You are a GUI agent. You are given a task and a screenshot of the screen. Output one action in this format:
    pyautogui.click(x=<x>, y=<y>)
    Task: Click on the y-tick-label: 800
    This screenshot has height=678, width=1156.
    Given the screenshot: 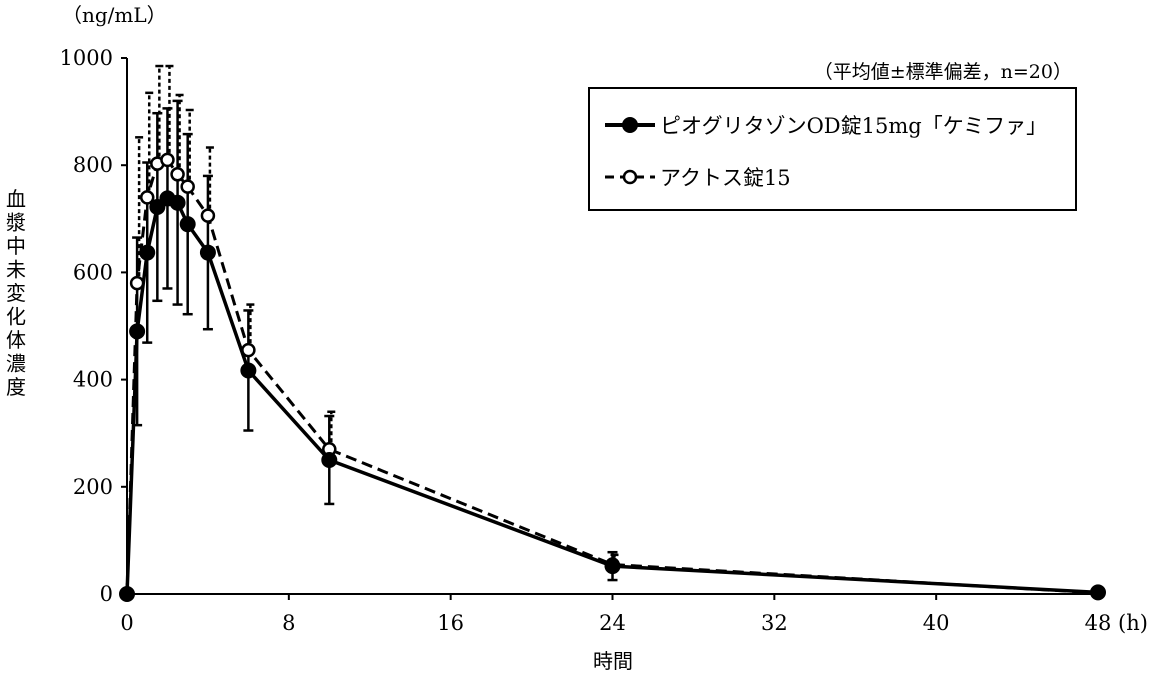 What is the action you would take?
    pyautogui.click(x=93, y=165)
    